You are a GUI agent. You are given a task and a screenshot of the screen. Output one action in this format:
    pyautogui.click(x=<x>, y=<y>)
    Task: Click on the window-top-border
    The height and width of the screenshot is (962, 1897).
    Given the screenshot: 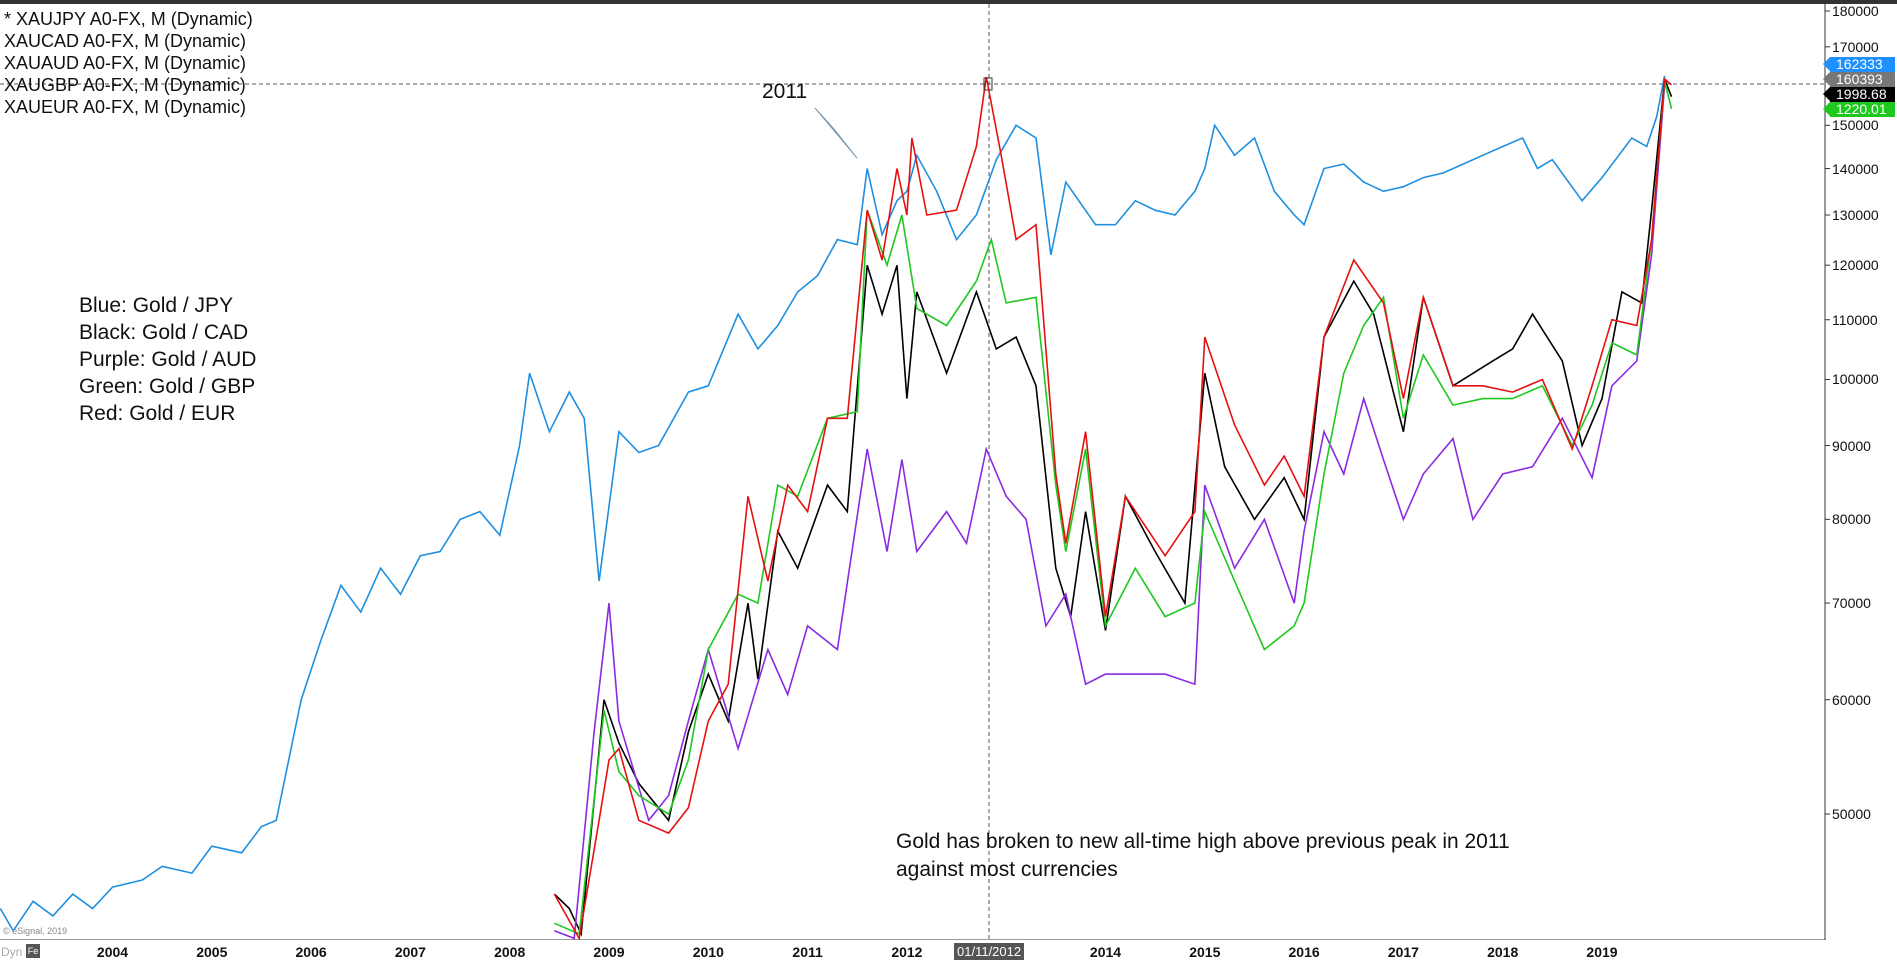 What is the action you would take?
    pyautogui.click(x=948, y=2)
    